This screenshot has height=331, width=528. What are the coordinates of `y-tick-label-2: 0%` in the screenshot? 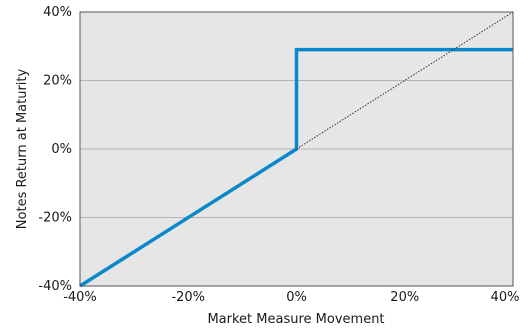 It's located at (61, 149).